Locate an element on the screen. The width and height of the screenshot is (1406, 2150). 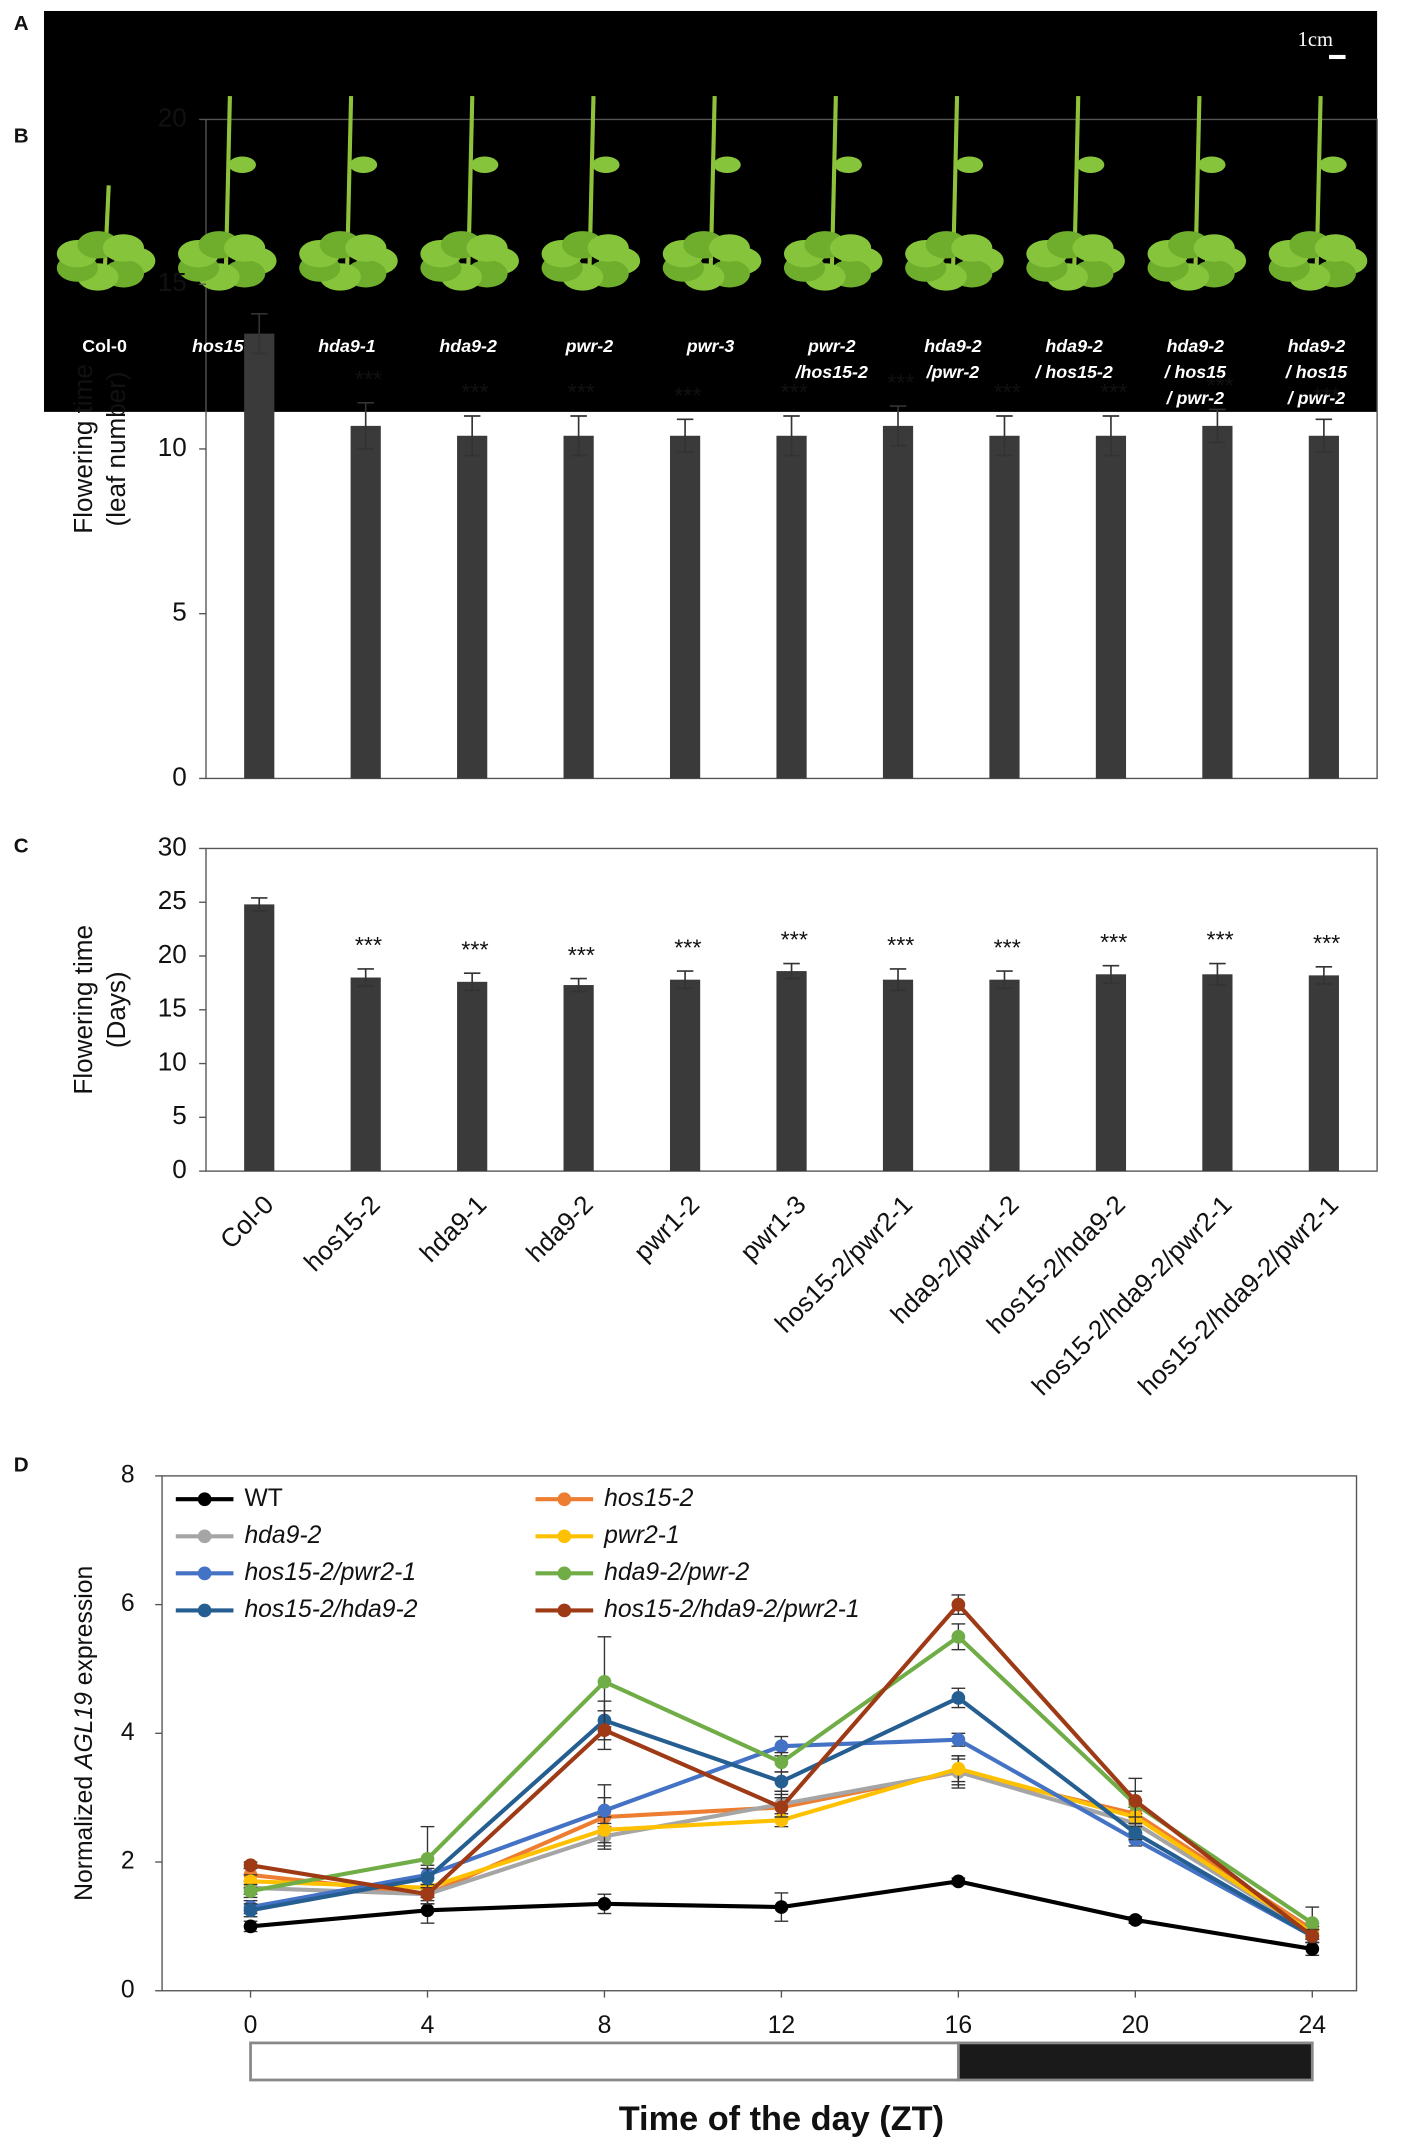
x-tick-label: hos15-2/hda9-2/pwr2-1 is located at coordinates (1132, 1295).